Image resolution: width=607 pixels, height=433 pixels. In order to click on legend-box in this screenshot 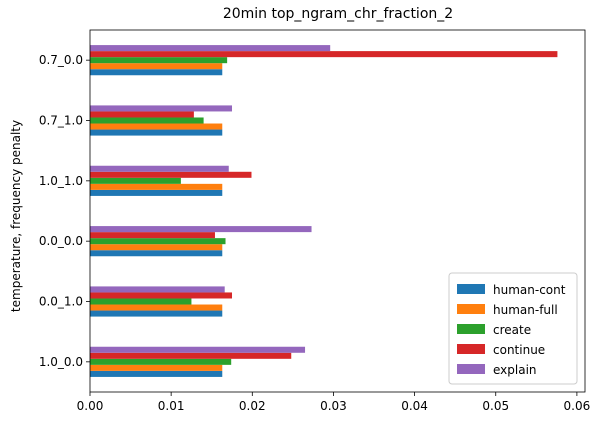, I will do `click(513, 328)`.